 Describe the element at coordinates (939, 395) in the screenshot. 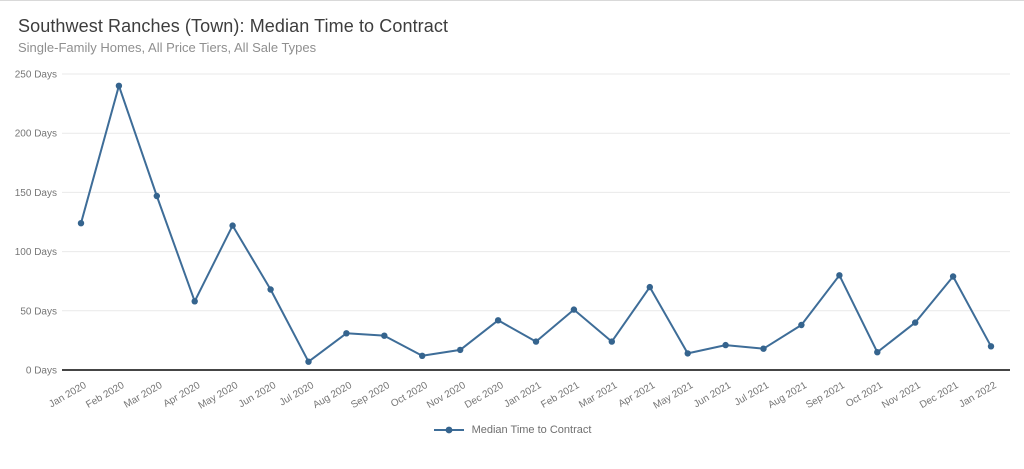

I see `x-tick-label: Dec 2021` at that location.